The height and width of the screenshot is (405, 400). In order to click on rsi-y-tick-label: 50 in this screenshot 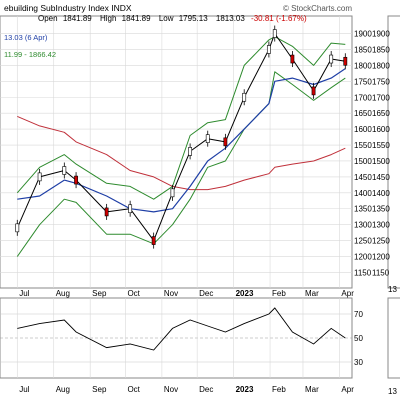, I will do `click(358, 338)`.